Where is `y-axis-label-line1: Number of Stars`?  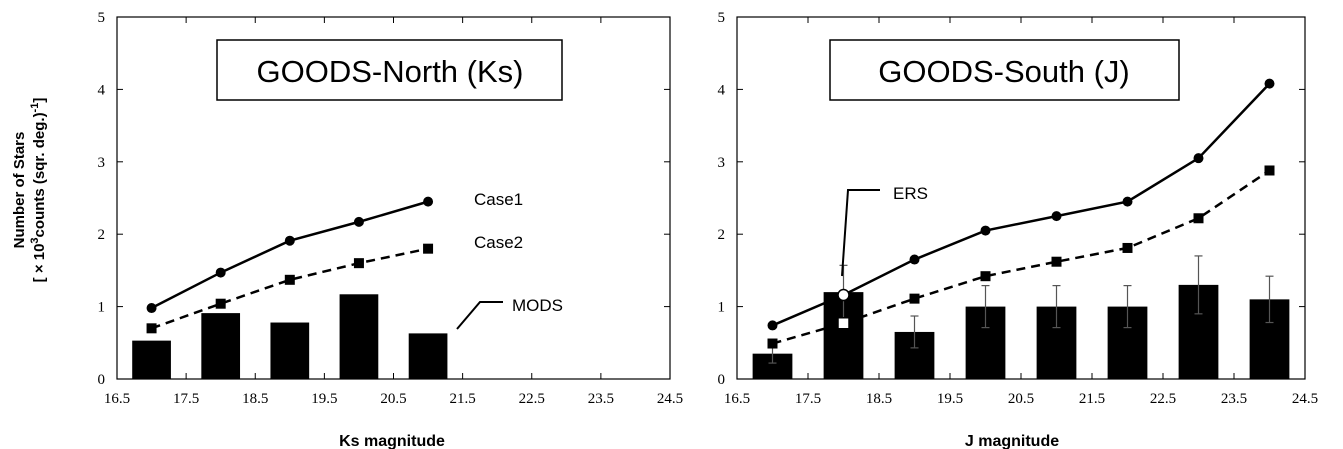
y-axis-label-line1: Number of Stars is located at coordinates (19, 190).